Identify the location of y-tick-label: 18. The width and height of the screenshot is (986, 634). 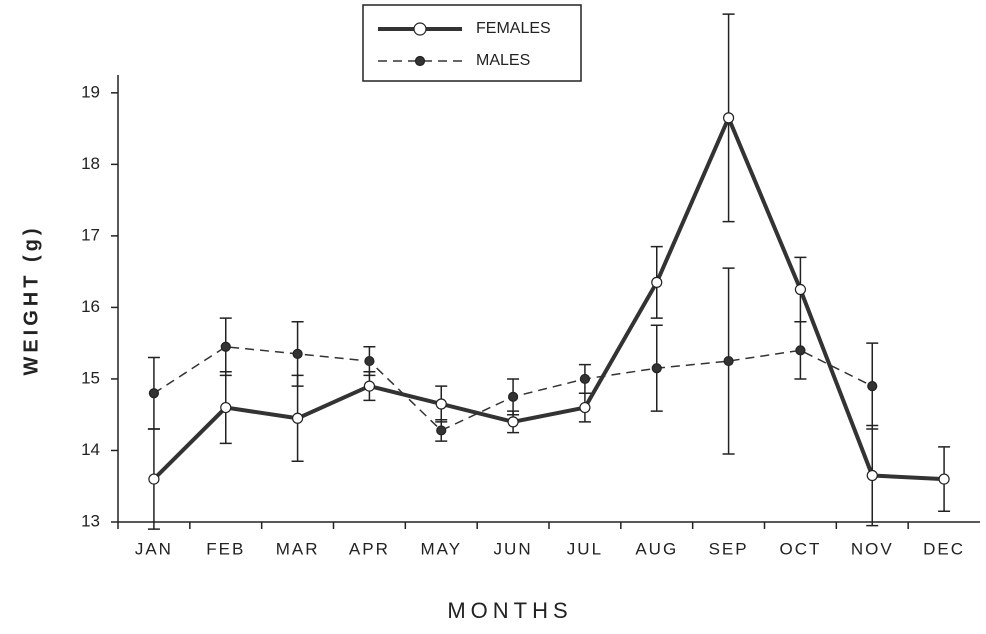
(90, 163).